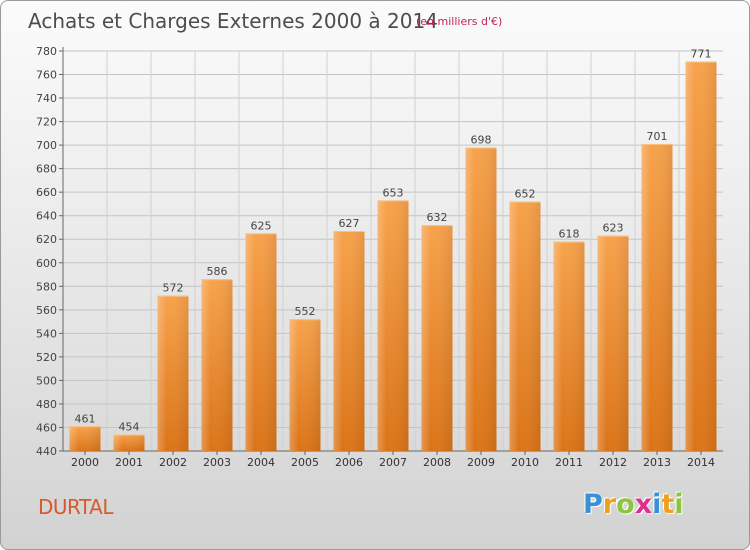  I want to click on data-label: 653, so click(393, 192).